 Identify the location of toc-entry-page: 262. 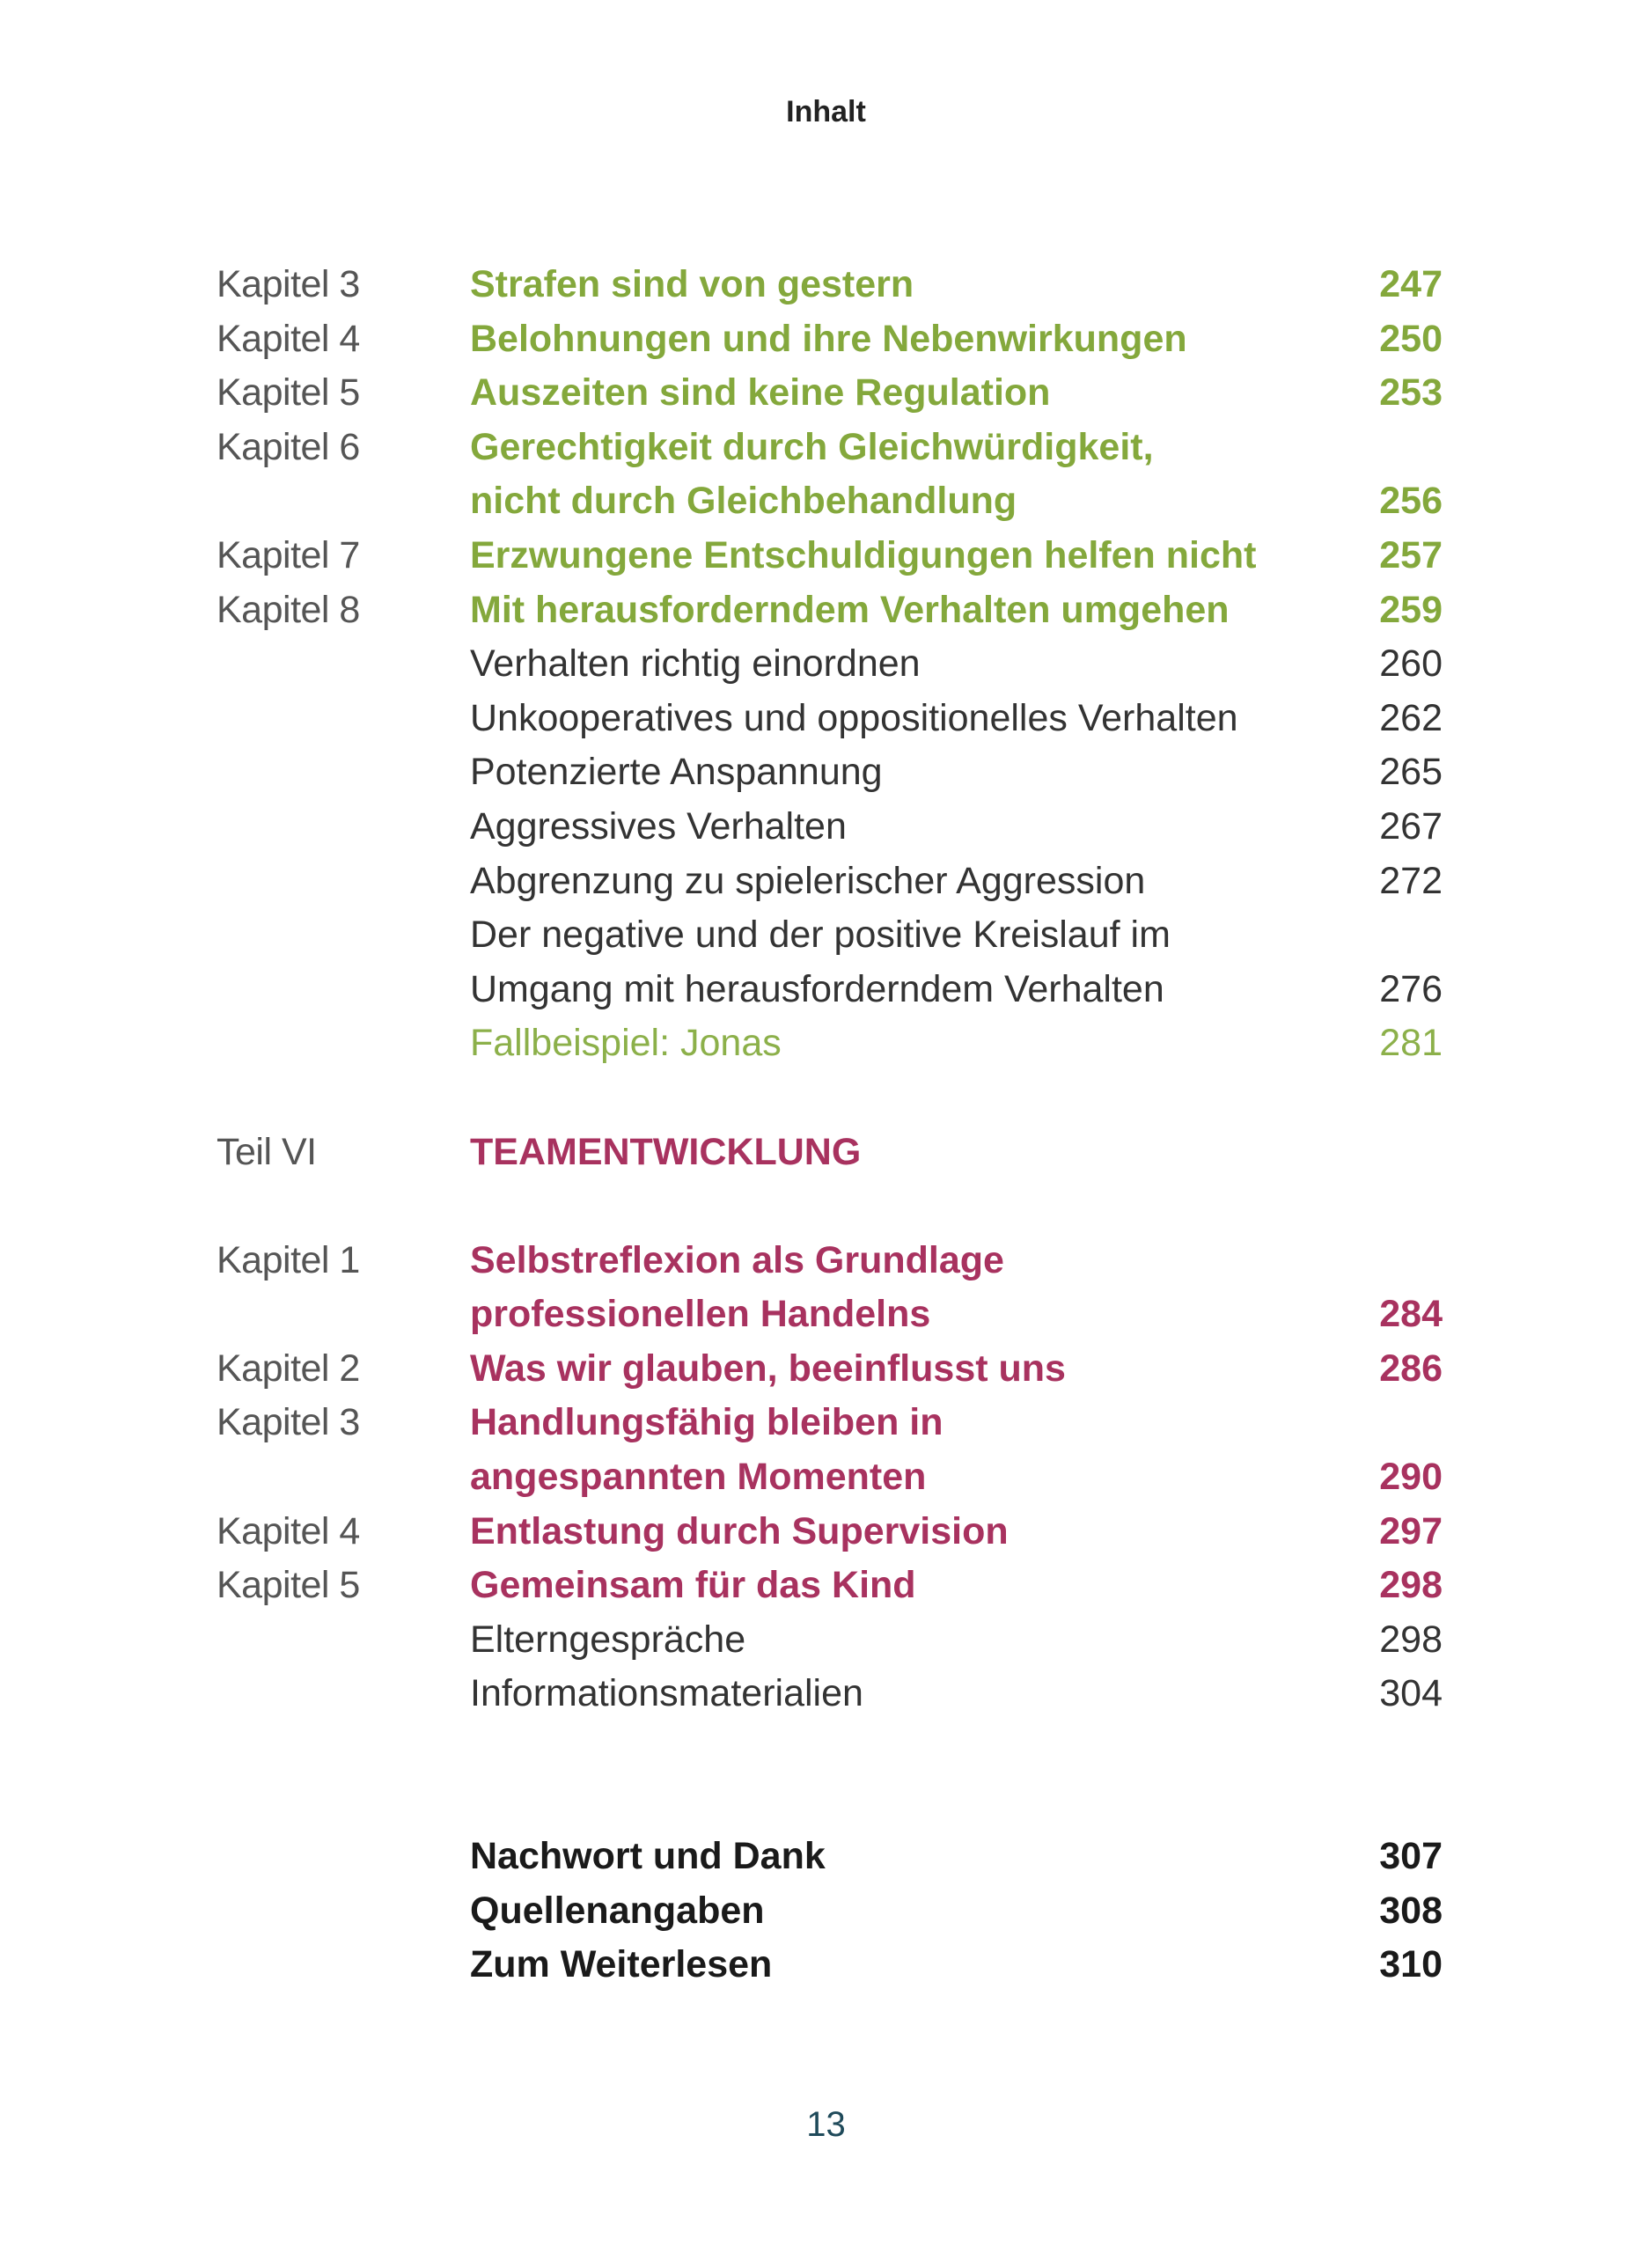
(1411, 718).